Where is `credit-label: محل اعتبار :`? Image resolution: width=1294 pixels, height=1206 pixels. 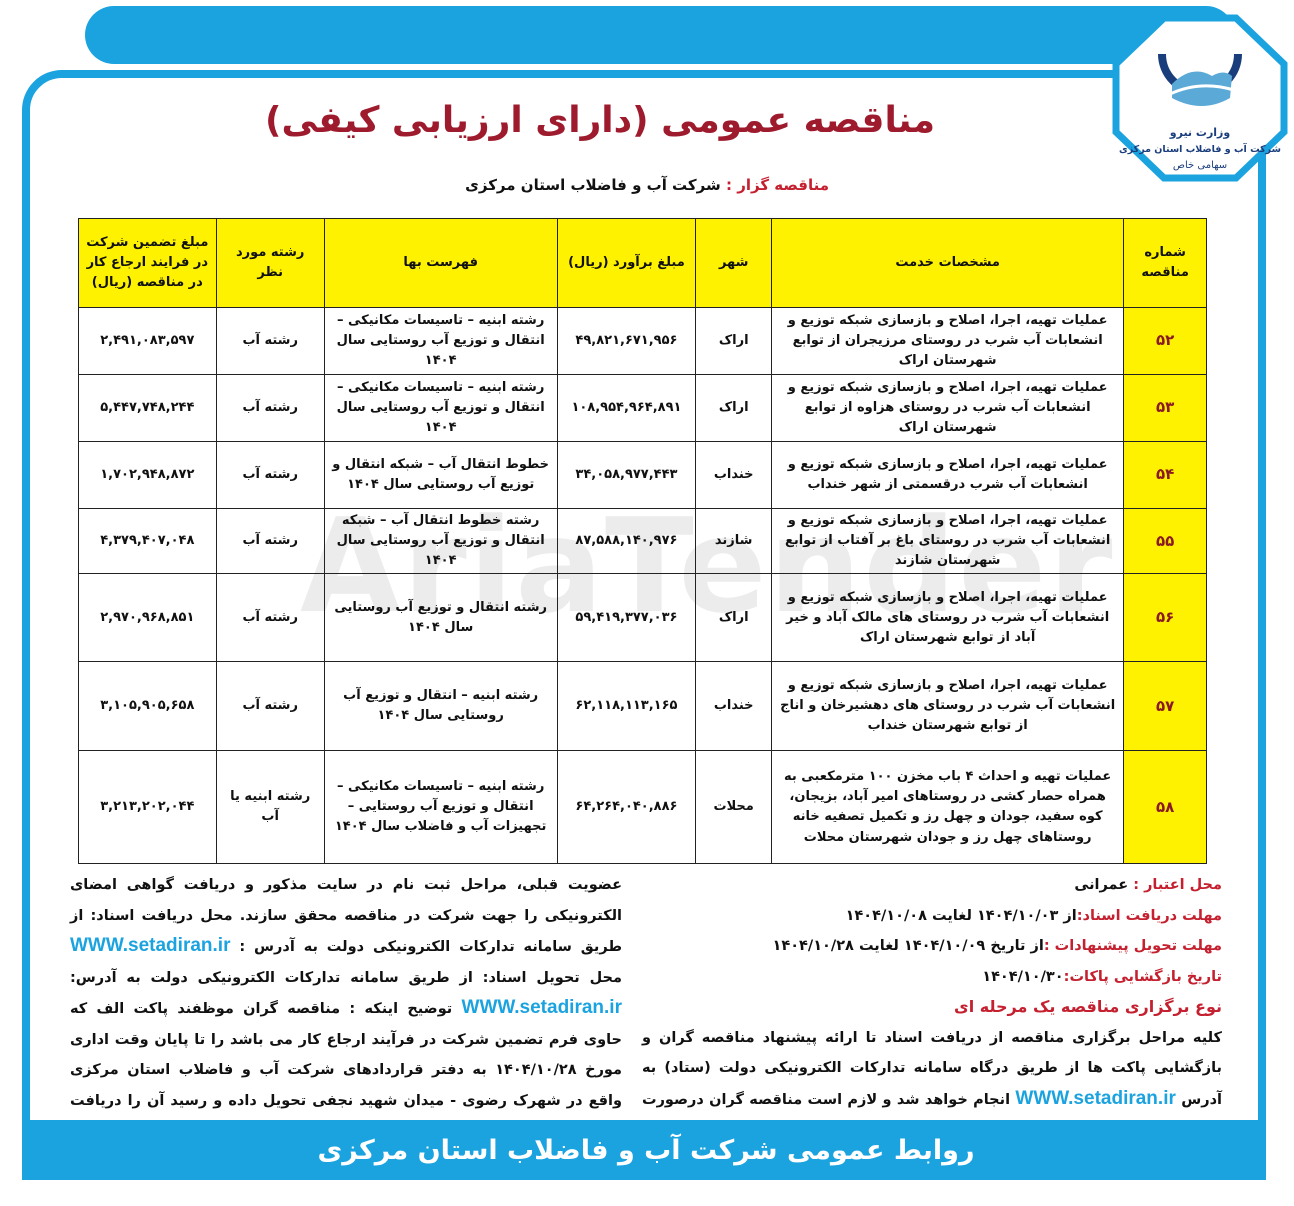
credit-label: محل اعتبار : is located at coordinates (1177, 885).